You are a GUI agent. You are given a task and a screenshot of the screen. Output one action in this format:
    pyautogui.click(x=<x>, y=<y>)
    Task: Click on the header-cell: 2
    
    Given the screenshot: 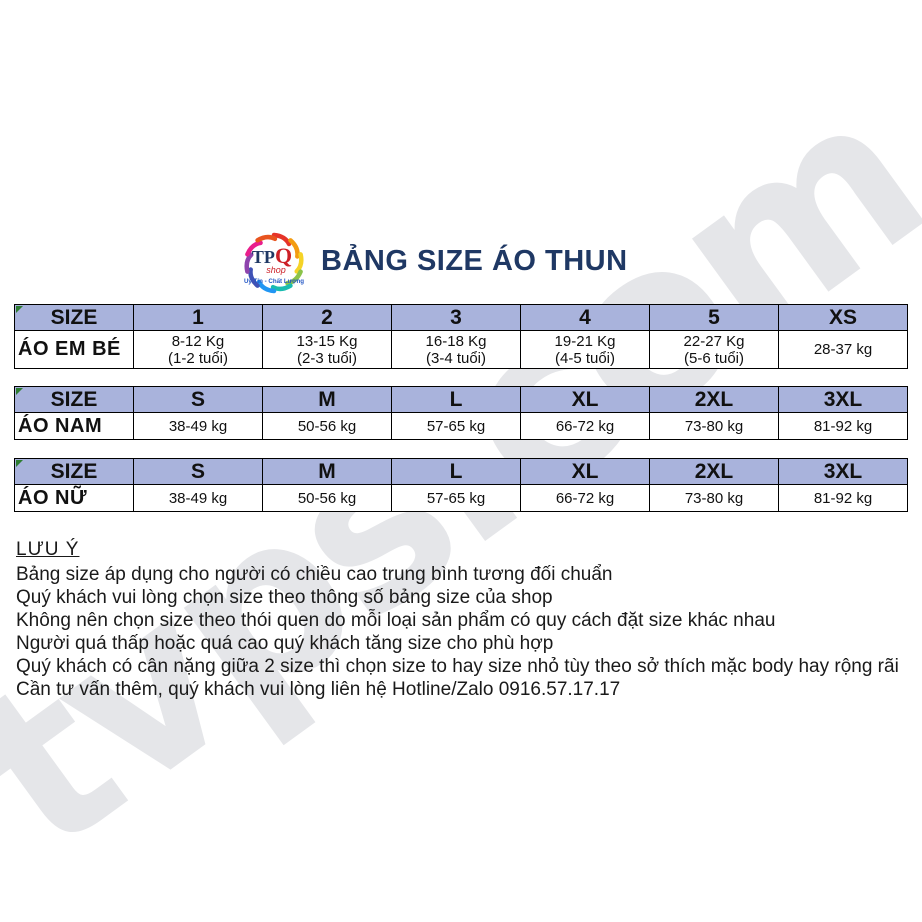 What is the action you would take?
    pyautogui.click(x=326, y=317)
    